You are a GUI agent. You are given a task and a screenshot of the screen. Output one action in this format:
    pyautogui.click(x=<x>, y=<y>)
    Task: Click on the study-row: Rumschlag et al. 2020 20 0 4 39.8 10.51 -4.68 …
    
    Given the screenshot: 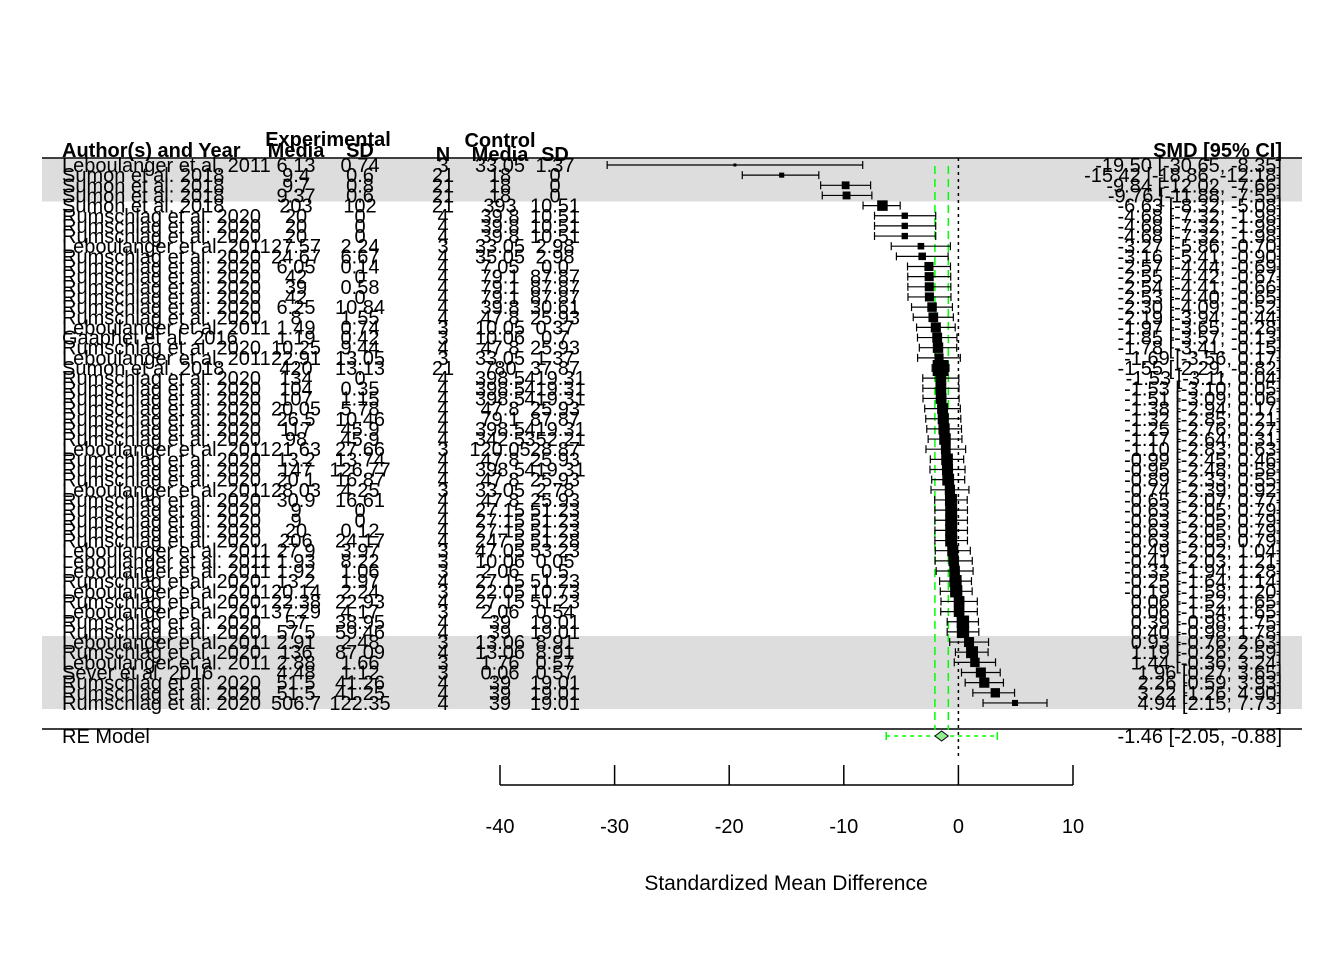 What is the action you would take?
    pyautogui.click(x=672, y=217)
    